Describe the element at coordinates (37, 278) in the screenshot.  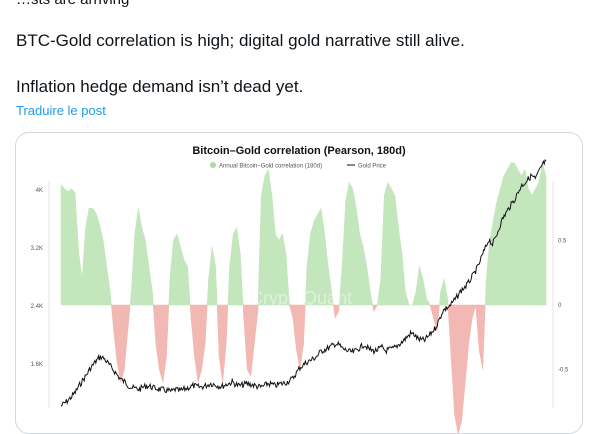
I see `left-axis-ticks: 4K3.2K2.4K1.6K` at that location.